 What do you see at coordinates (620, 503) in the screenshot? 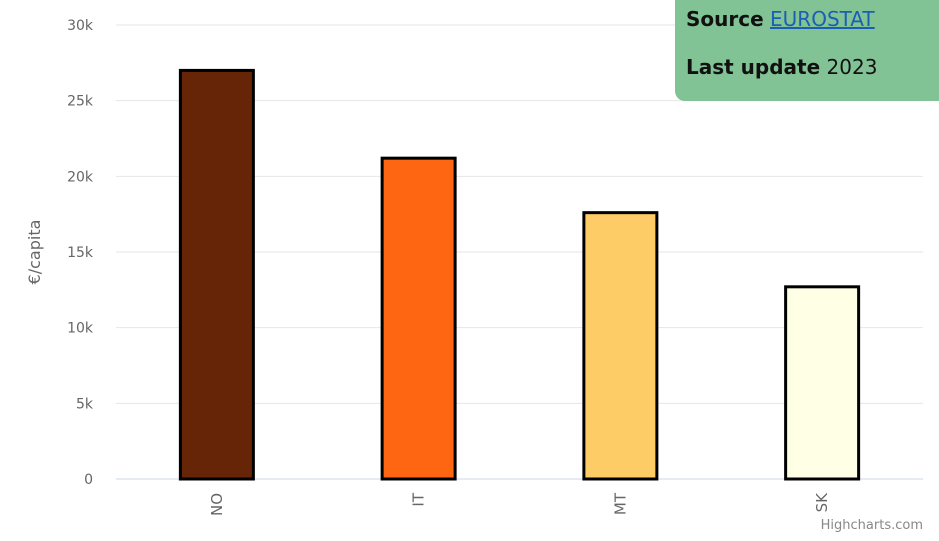
I see `x-tick-label: MT` at bounding box center [620, 503].